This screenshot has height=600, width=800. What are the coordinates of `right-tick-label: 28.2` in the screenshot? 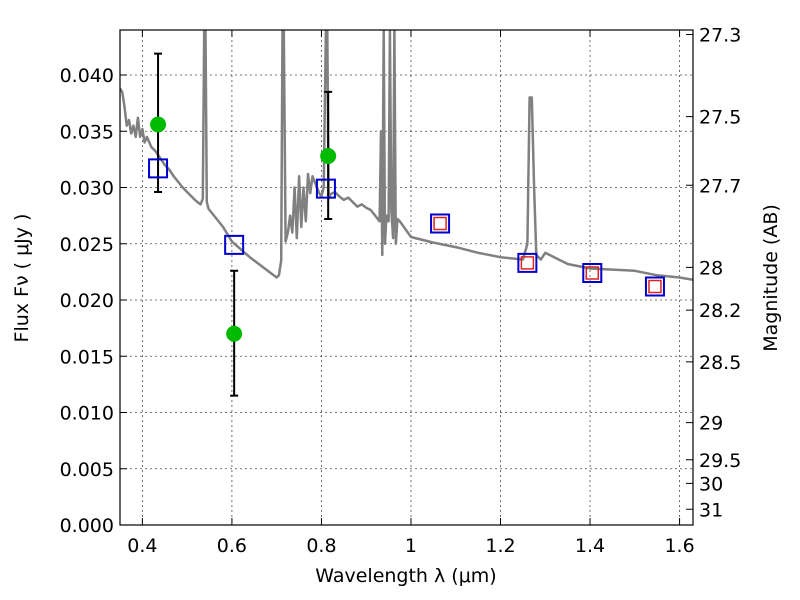 It's located at (720, 311).